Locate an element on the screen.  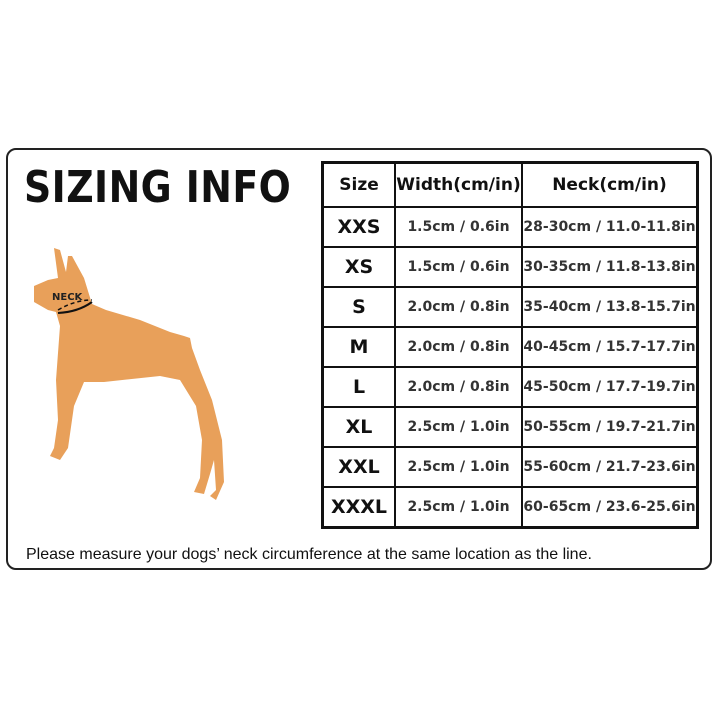
table-row: XXS 1.5cm / 0.6in 28-30cm / 11.0-11.8in is located at coordinates (510, 227).